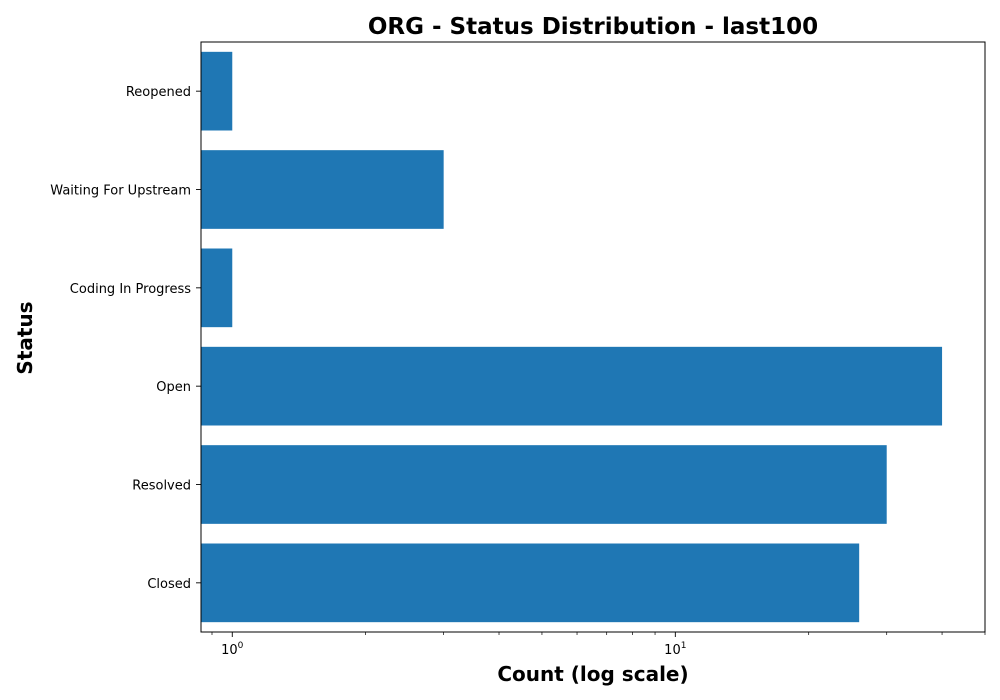 Image resolution: width=1000 pixels, height=700 pixels. Describe the element at coordinates (592, 674) in the screenshot. I see `x-axis-label: Count (log scale)` at that location.